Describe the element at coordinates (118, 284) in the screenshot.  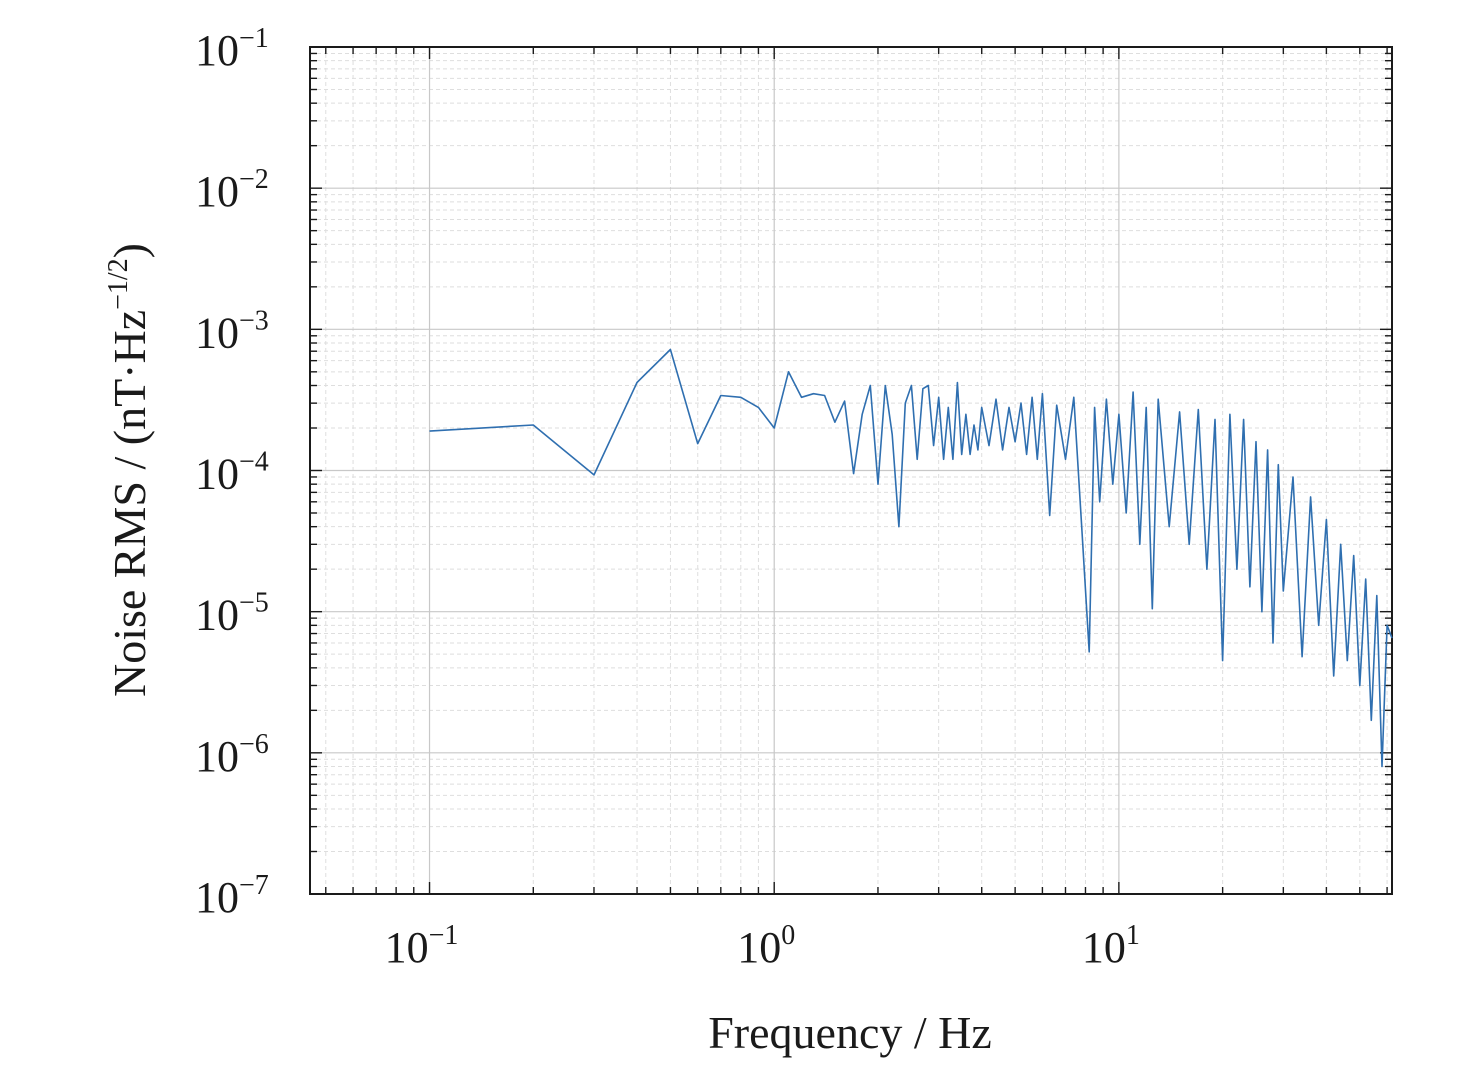
I see `y-axis-title-exponent: −1/2` at that location.